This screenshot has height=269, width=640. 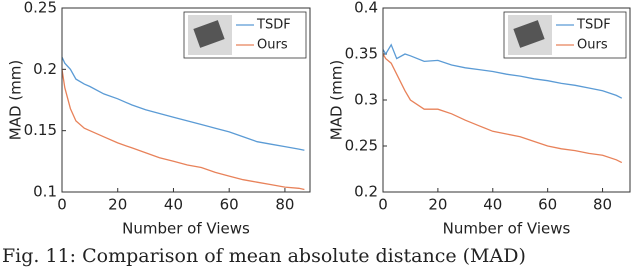 I want to click on y-tick-label: 0.1, so click(x=45, y=192).